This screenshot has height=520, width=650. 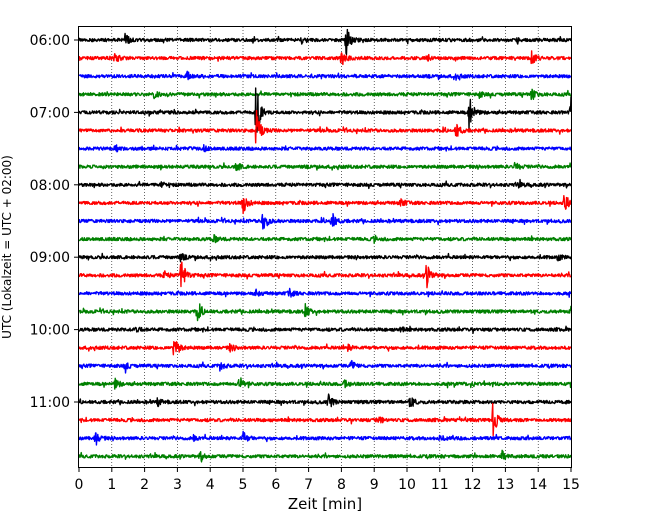 What do you see at coordinates (308, 485) in the screenshot?
I see `x-tick-label: 7` at bounding box center [308, 485].